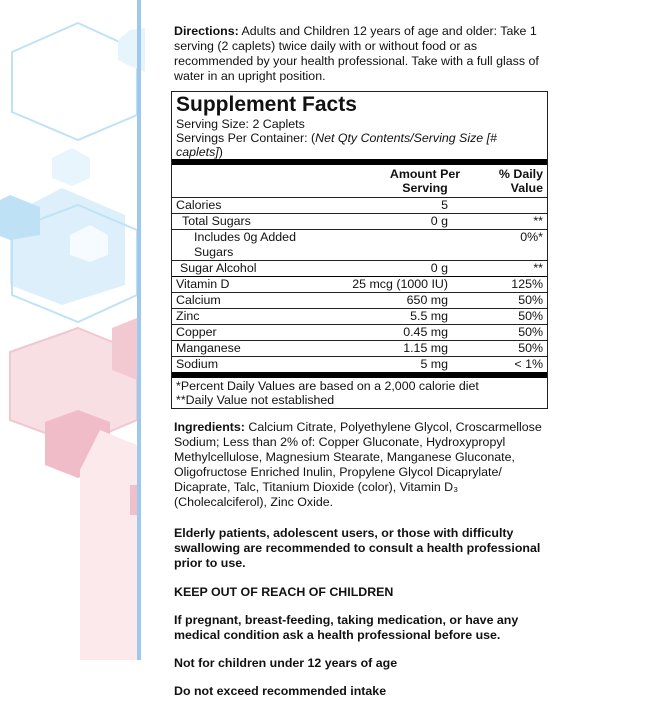 The width and height of the screenshot is (660, 712). I want to click on nutrient-amount: 0.45 mg, so click(425, 332).